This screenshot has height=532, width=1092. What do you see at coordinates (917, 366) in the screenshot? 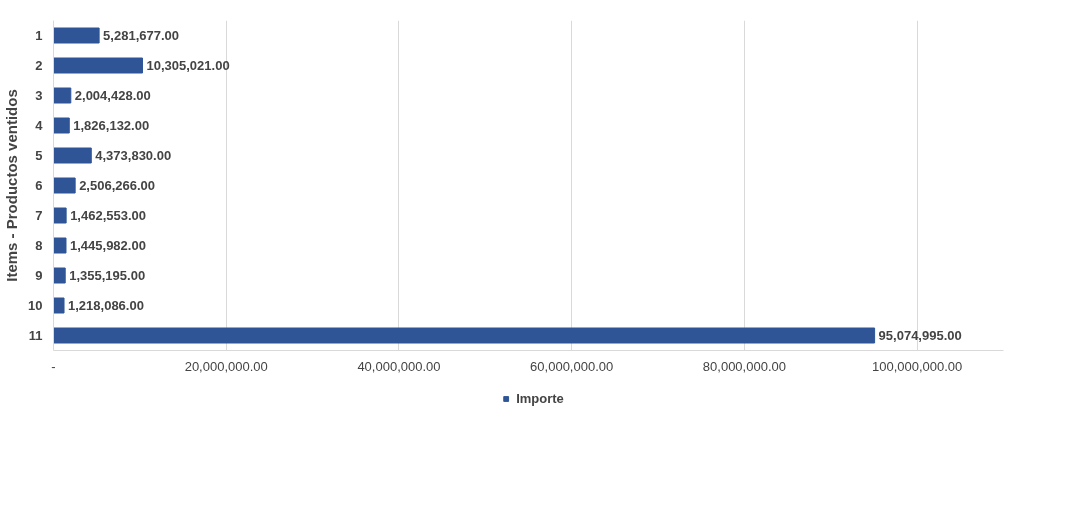
I see `x-tick-label: 100,000,000.00` at bounding box center [917, 366].